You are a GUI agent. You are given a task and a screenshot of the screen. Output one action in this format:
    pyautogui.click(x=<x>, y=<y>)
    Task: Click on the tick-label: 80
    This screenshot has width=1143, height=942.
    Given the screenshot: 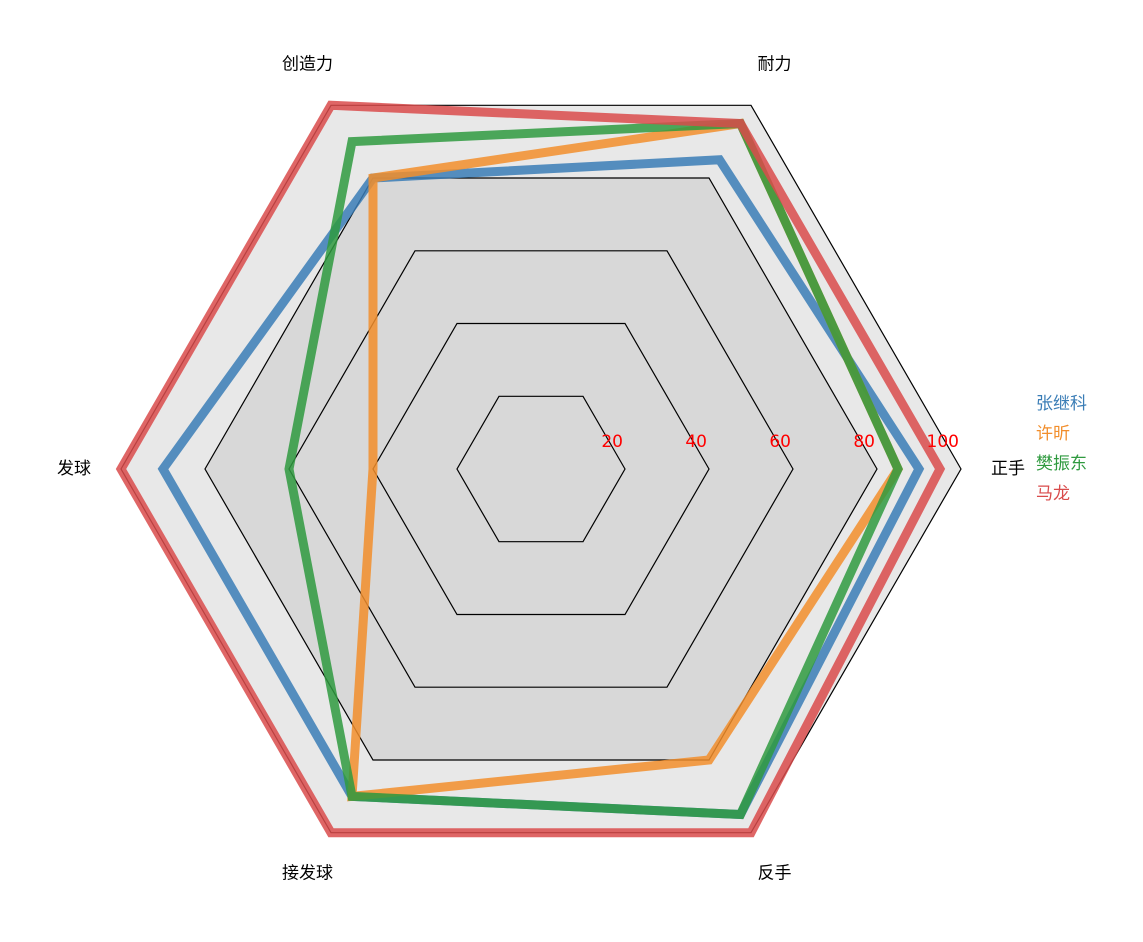 What is the action you would take?
    pyautogui.click(x=864, y=442)
    